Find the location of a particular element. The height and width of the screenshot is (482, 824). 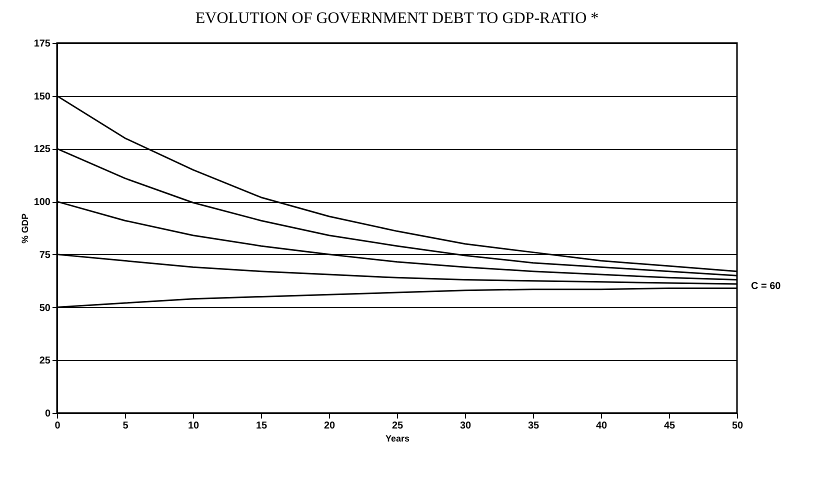

x-tick-label: 25 is located at coordinates (398, 426).